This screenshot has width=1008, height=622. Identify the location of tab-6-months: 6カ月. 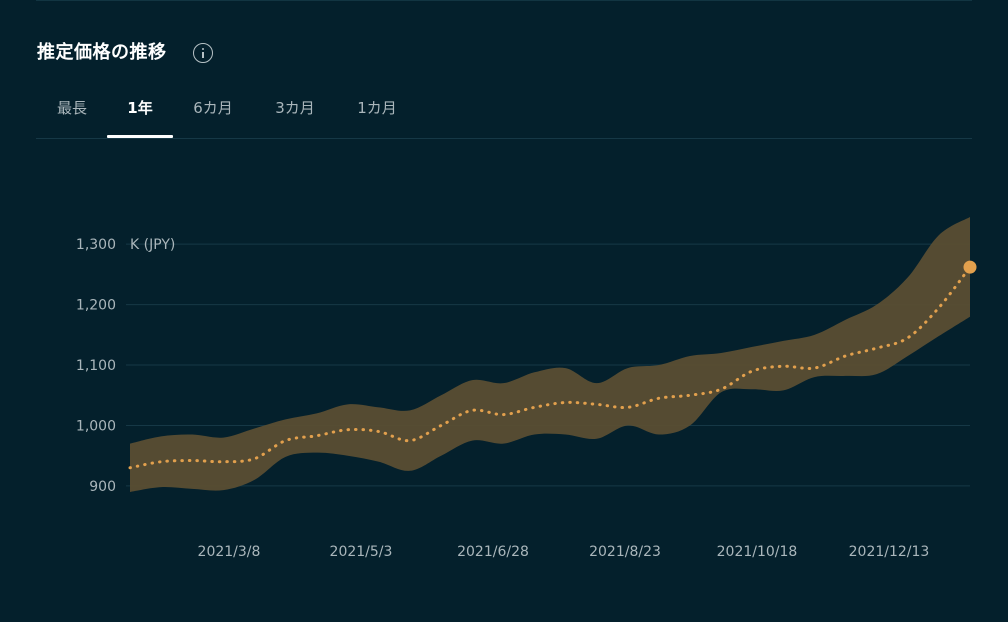
(213, 108).